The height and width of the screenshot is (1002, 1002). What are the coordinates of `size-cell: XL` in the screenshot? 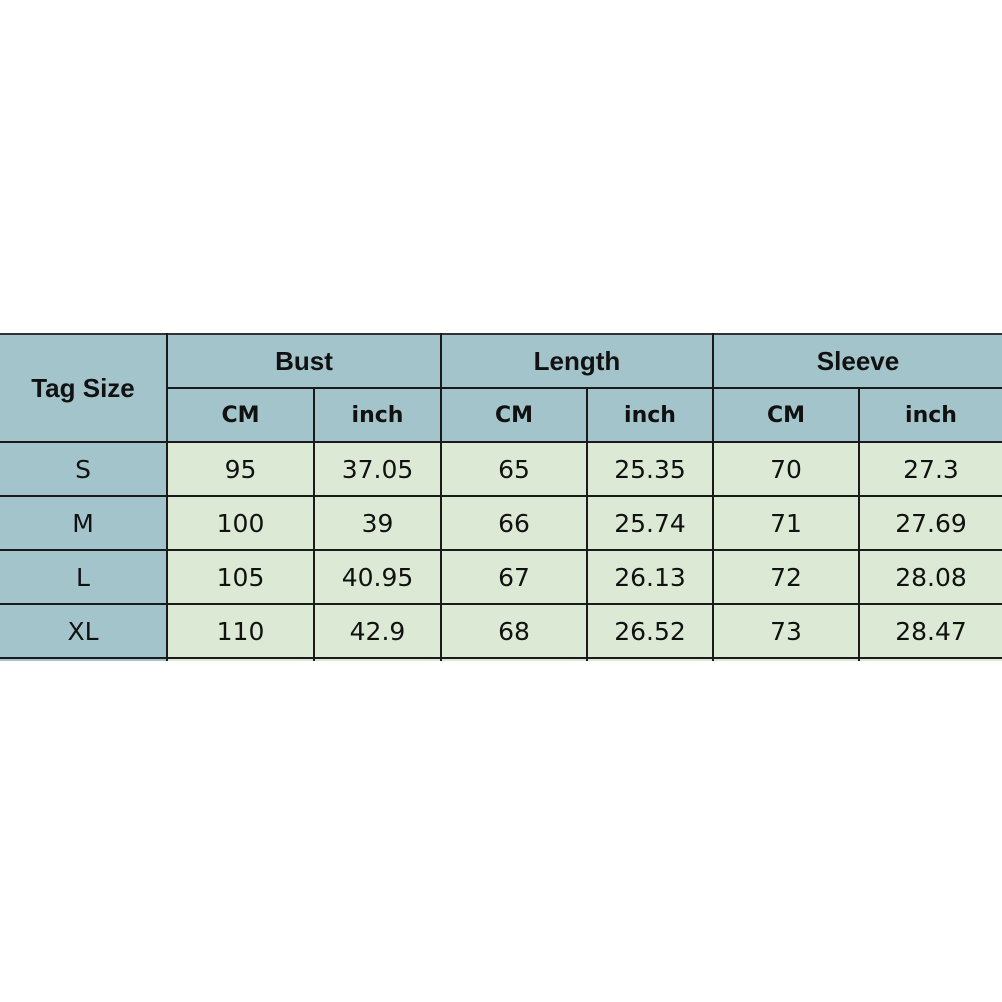 It's located at (84, 631).